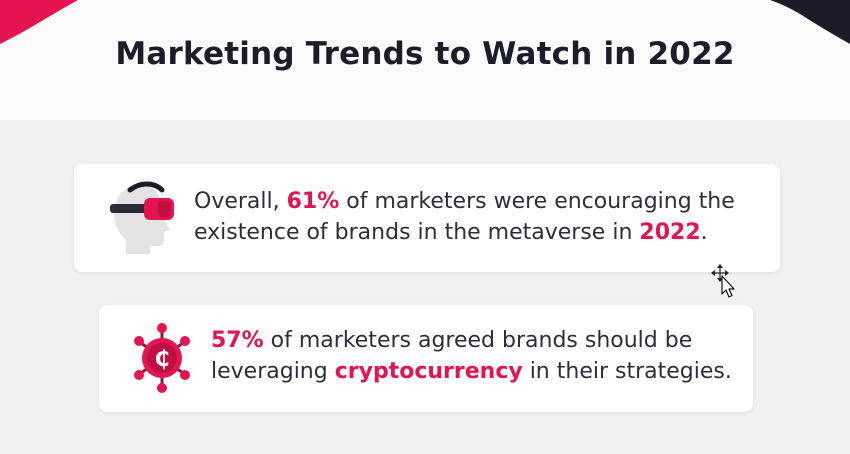 The width and height of the screenshot is (850, 454). I want to click on stat-year-2022: 2022, so click(670, 232).